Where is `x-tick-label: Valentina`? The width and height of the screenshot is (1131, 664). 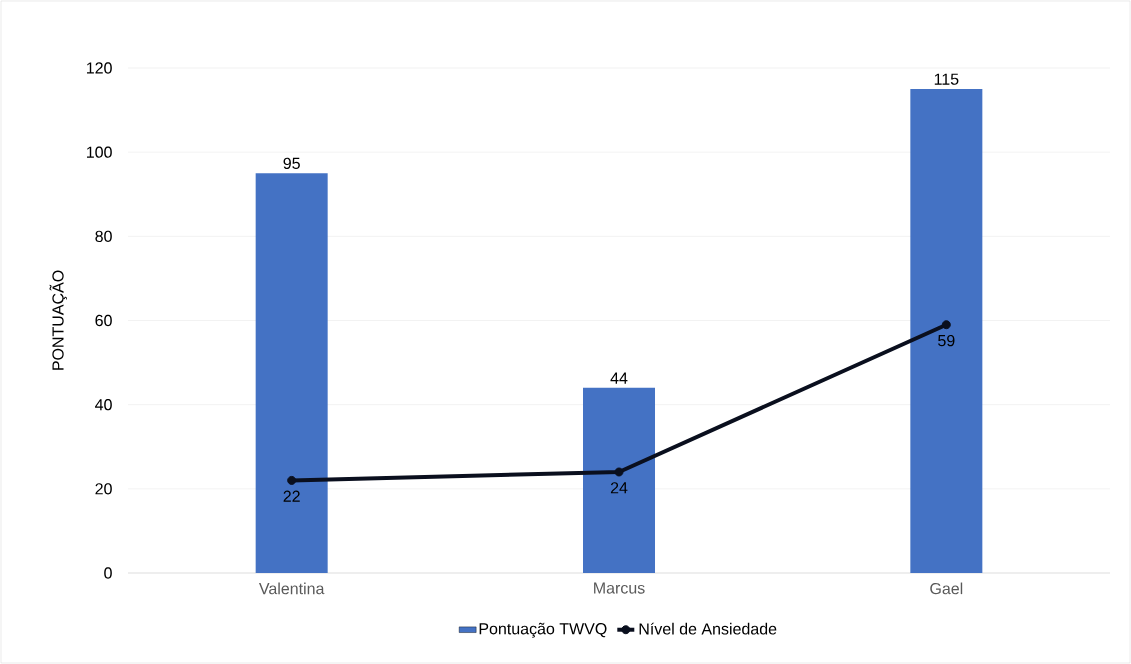
x-tick-label: Valentina is located at coordinates (291, 588).